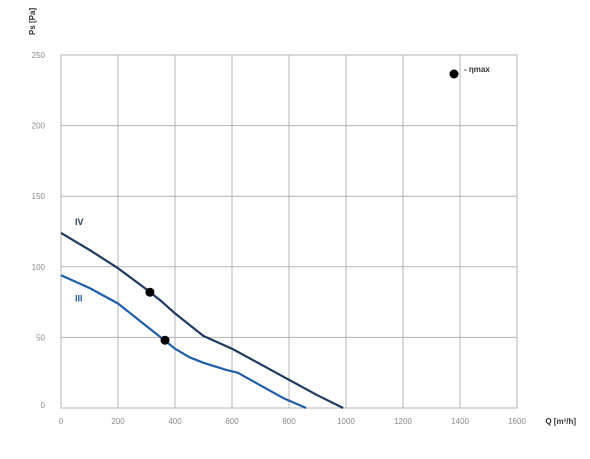  What do you see at coordinates (403, 421) in the screenshot?
I see `x-tick-label: 1200` at bounding box center [403, 421].